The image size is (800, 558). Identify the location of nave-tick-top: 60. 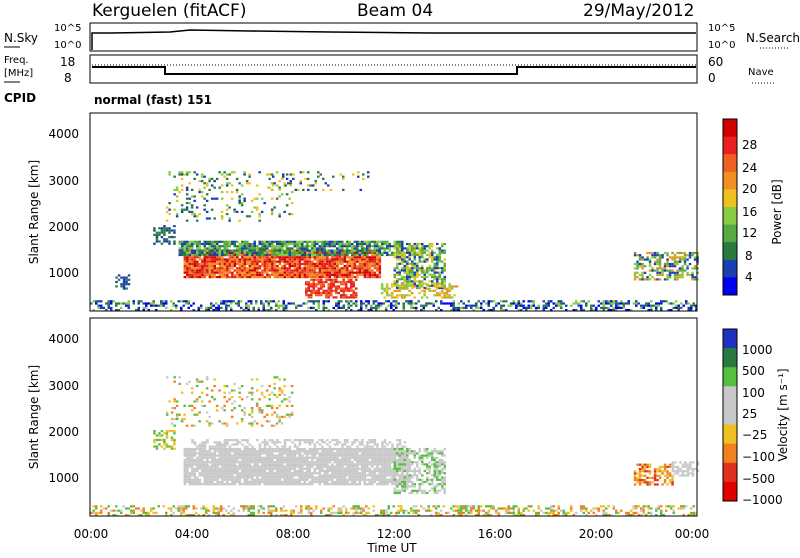
(715, 62).